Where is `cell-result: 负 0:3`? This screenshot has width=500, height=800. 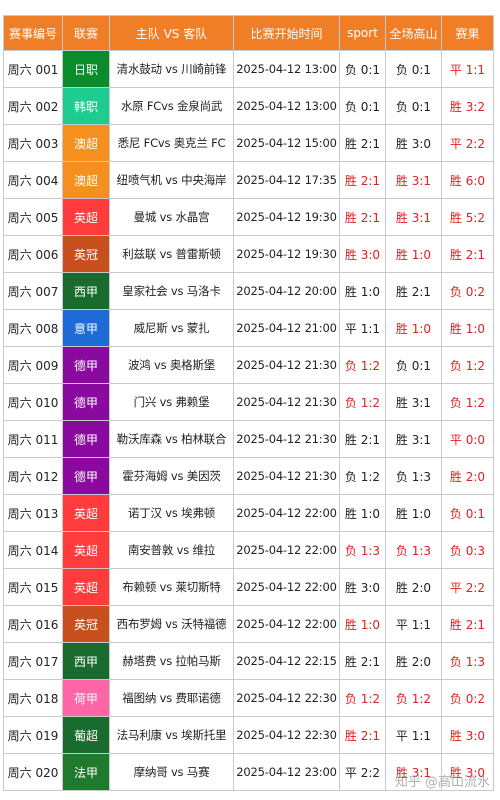 cell-result: 负 0:3 is located at coordinates (467, 550).